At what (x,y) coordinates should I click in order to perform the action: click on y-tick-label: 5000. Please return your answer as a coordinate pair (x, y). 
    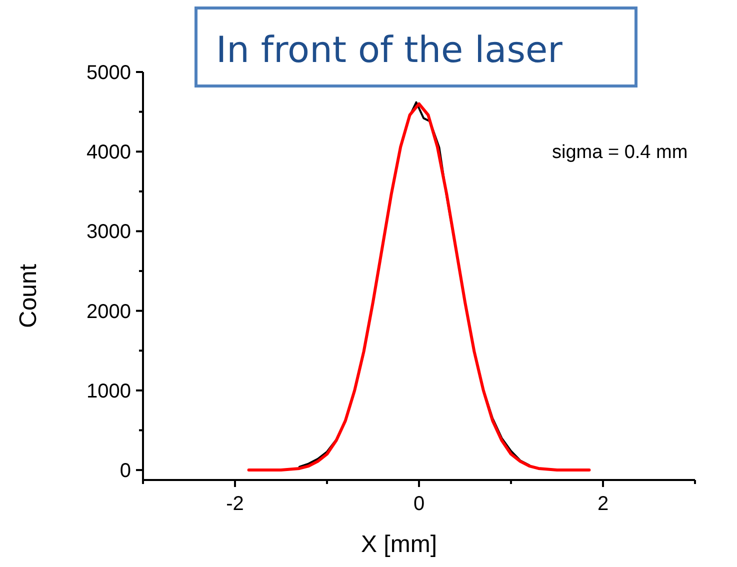
    Looking at the image, I should click on (108, 73).